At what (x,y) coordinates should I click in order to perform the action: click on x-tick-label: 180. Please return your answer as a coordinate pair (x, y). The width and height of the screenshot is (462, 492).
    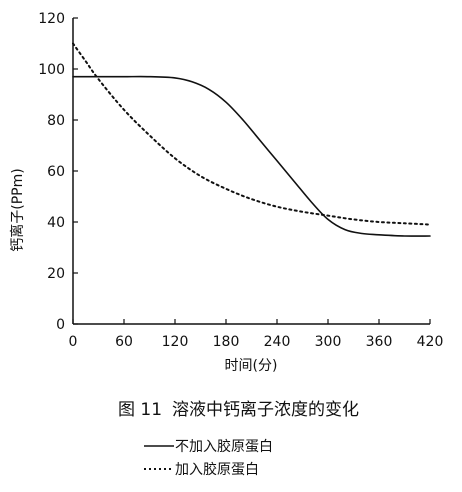
    Looking at the image, I should click on (226, 342).